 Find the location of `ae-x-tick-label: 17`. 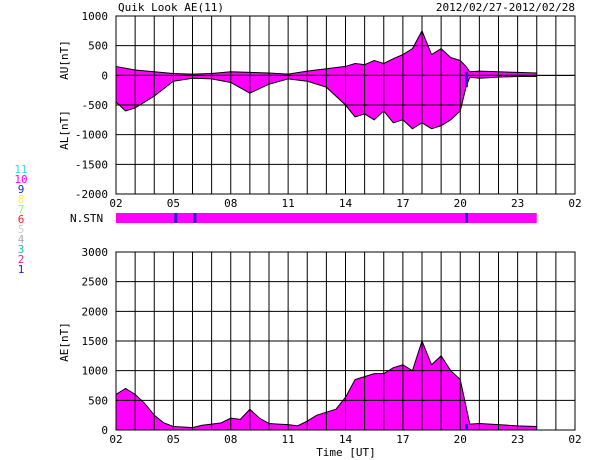

ae-x-tick-label: 17 is located at coordinates (402, 439).